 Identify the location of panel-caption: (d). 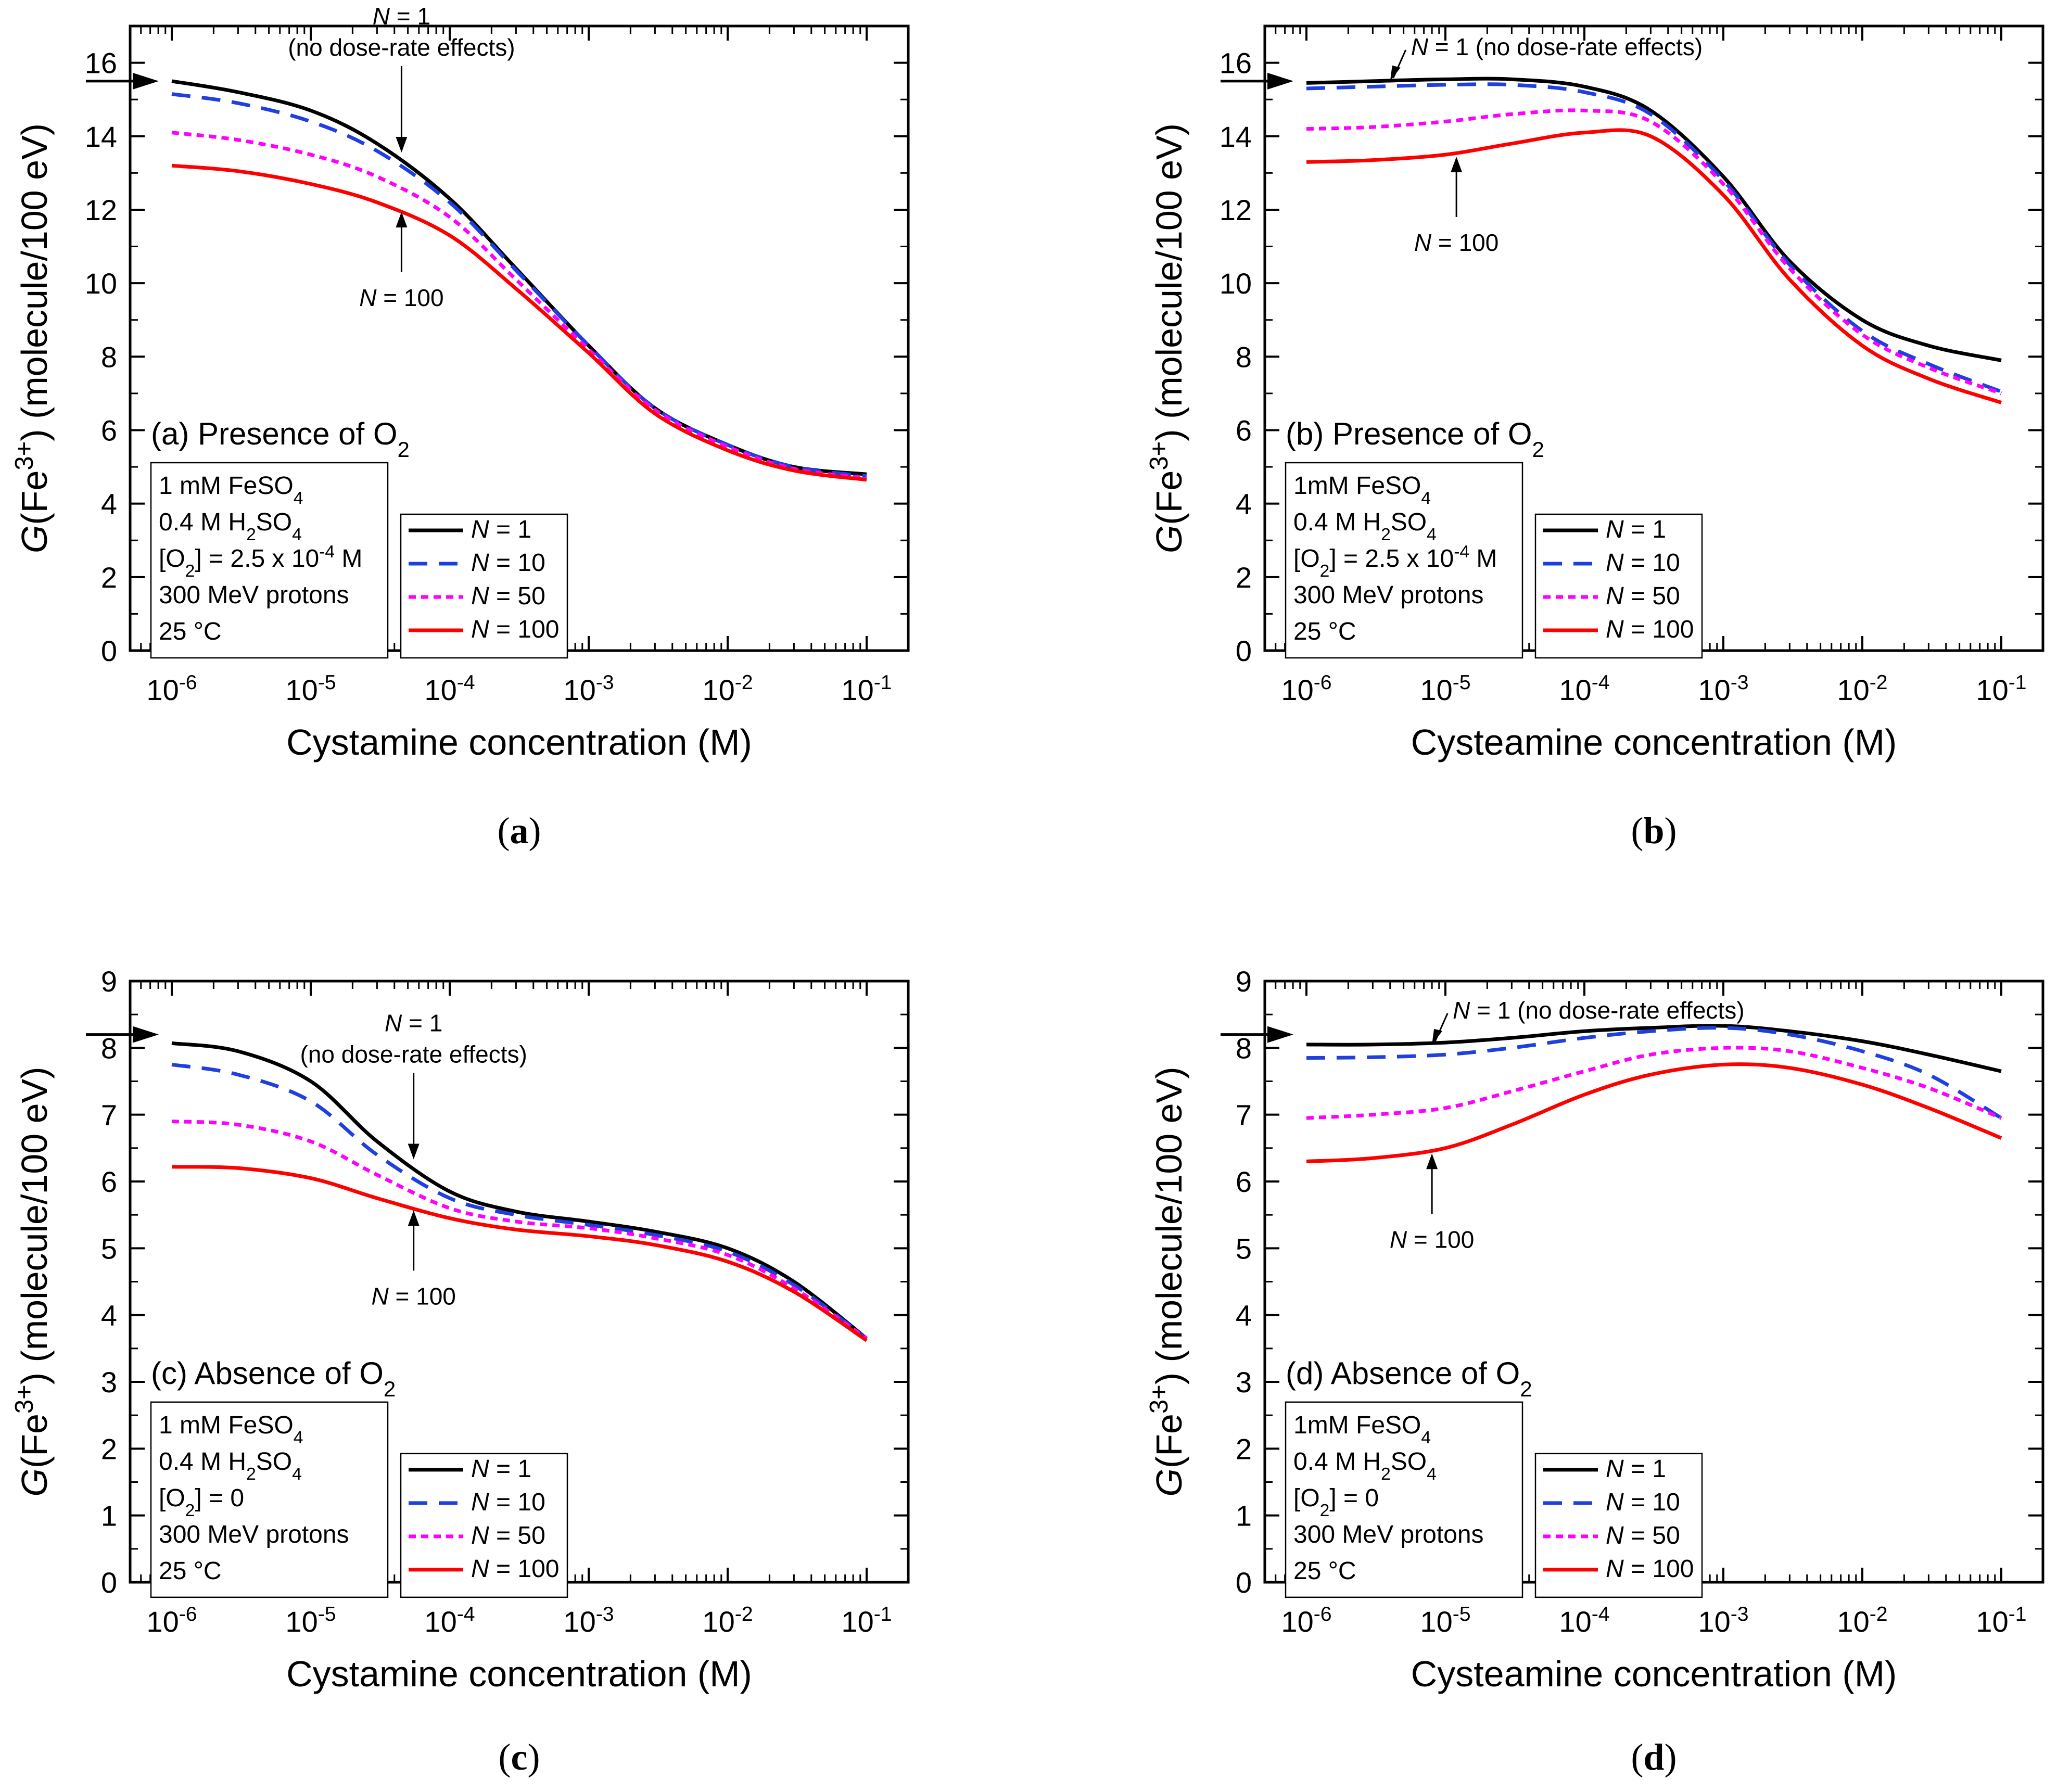
(1654, 1757).